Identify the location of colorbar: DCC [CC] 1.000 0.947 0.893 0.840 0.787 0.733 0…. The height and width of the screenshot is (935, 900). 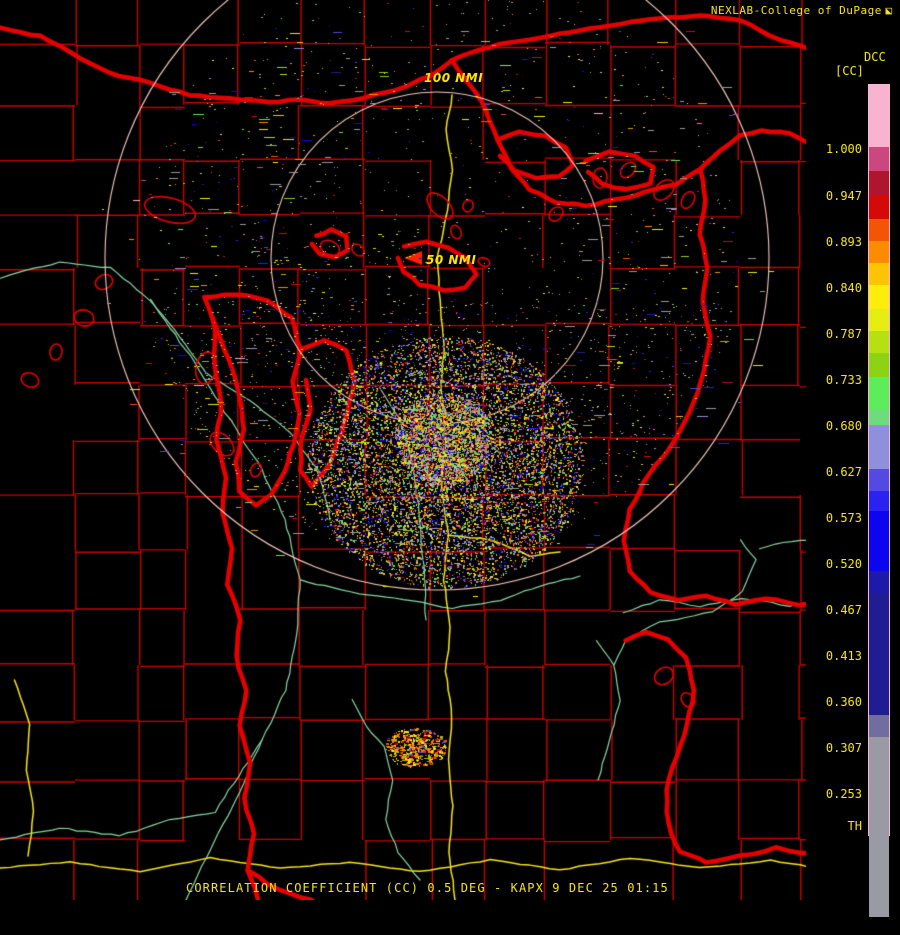
(856, 489).